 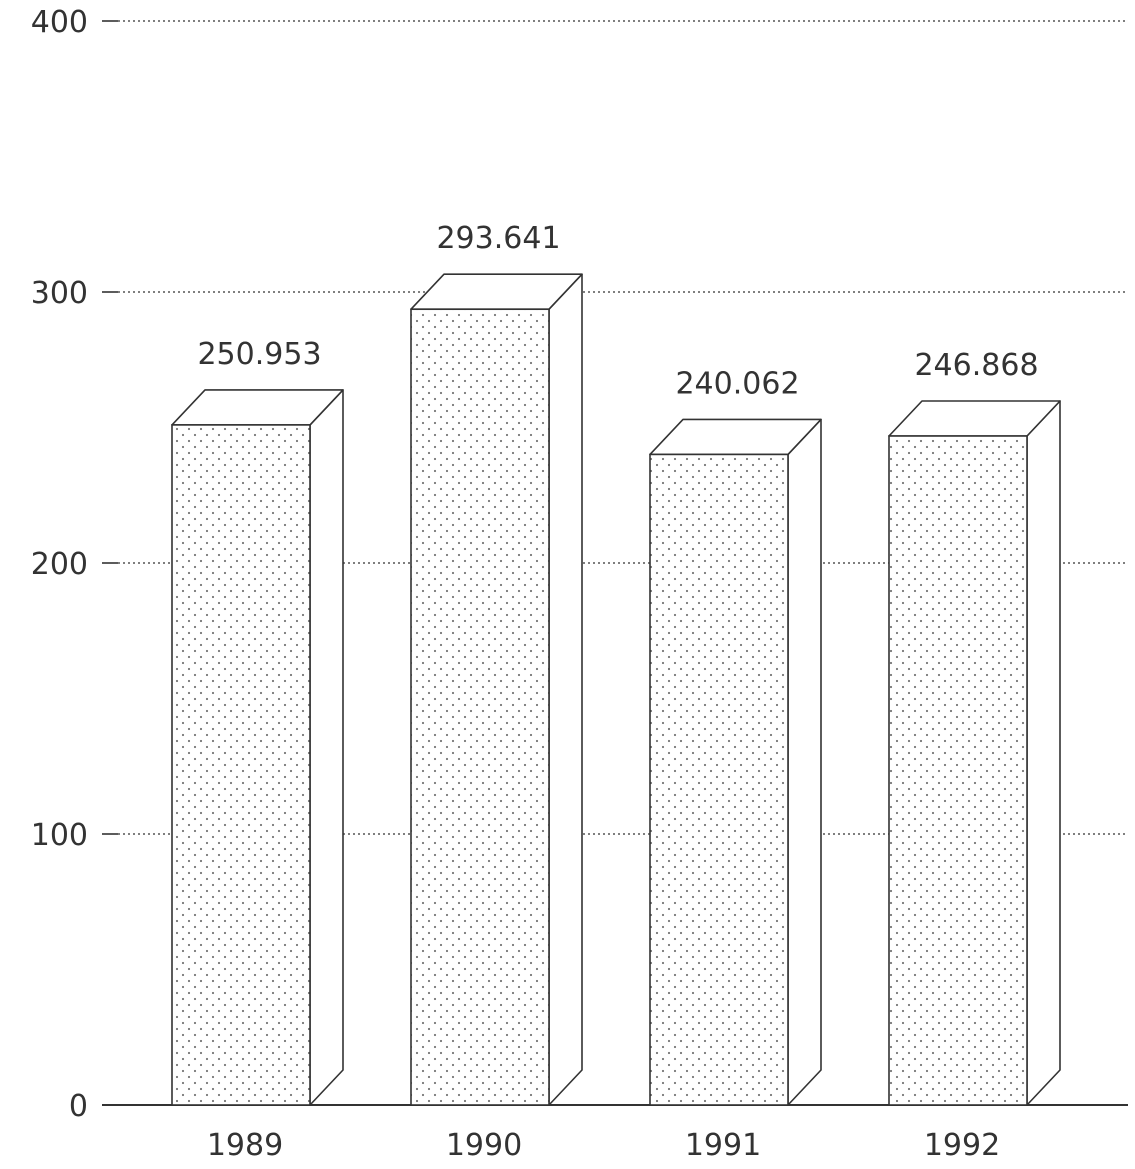 What do you see at coordinates (59, 293) in the screenshot?
I see `y-tick-label: 300` at bounding box center [59, 293].